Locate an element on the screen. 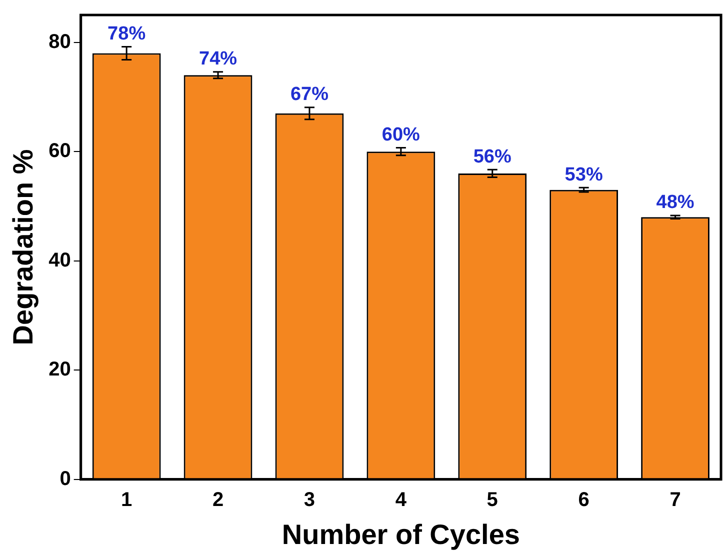 Image resolution: width=723 pixels, height=557 pixels. x-tick-label: 1 is located at coordinates (126, 499).